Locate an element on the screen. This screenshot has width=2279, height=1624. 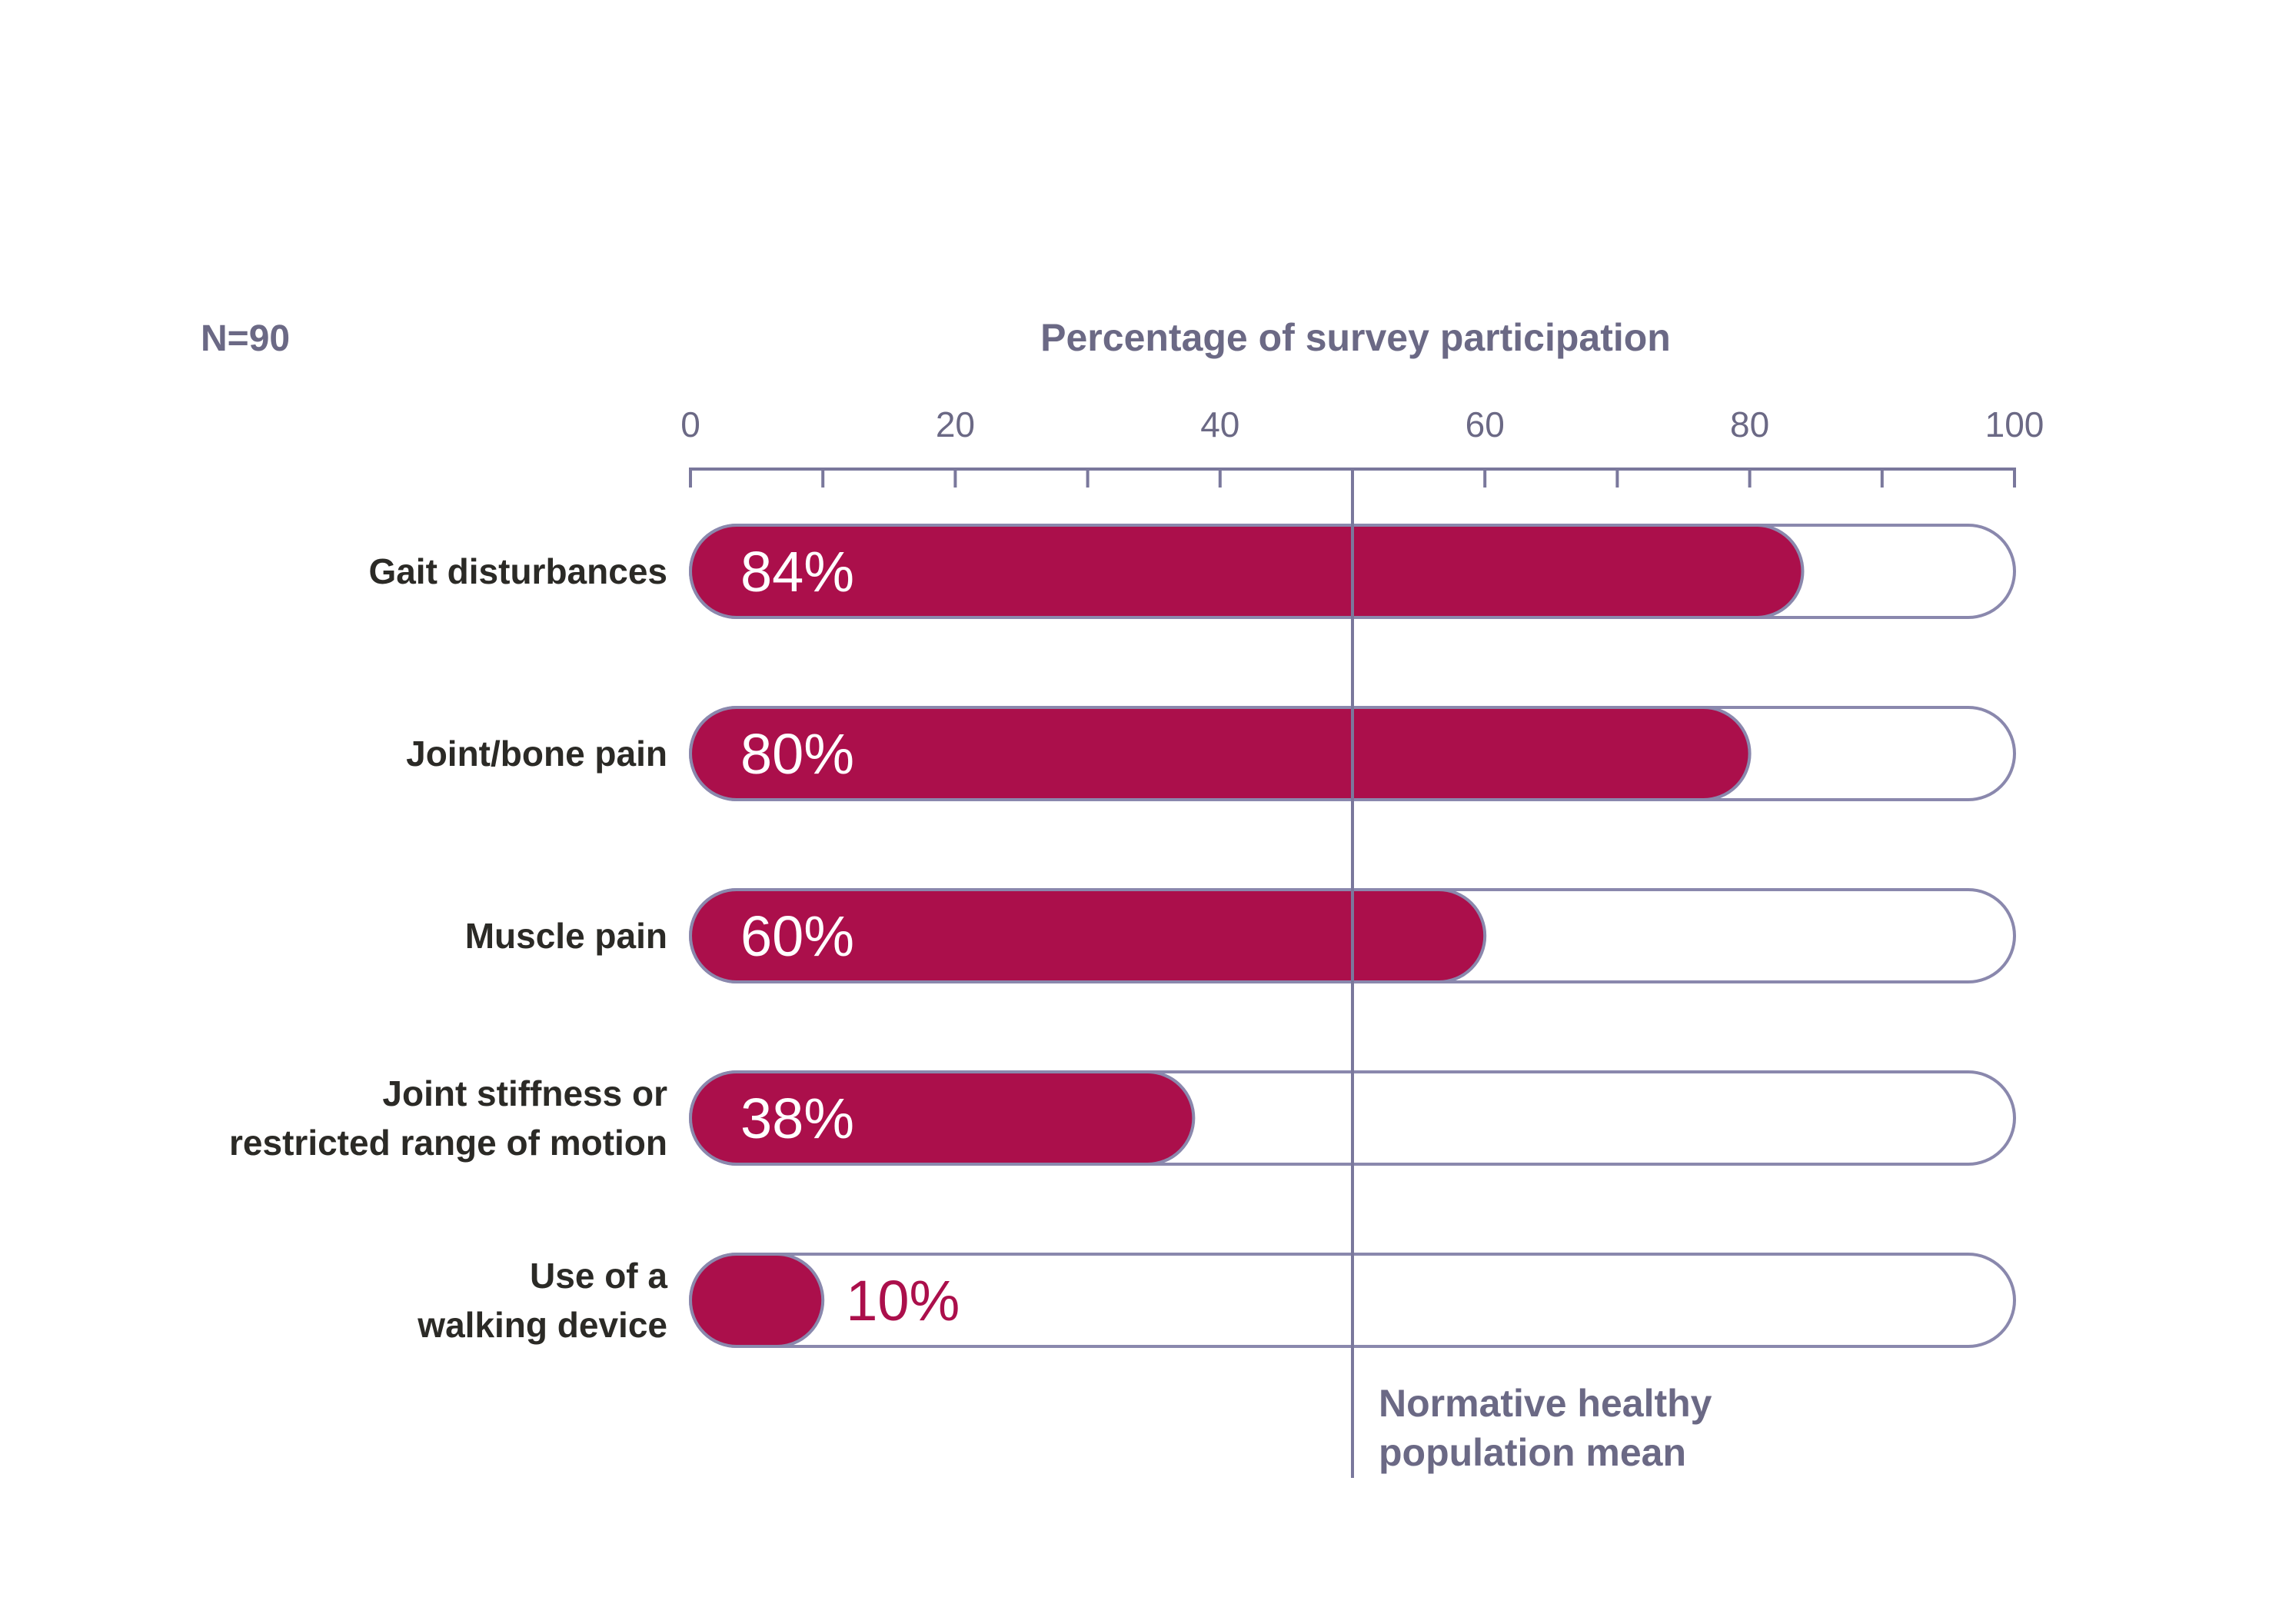
reference-line-group: Normative healthy population mean is located at coordinates (1531, 973).